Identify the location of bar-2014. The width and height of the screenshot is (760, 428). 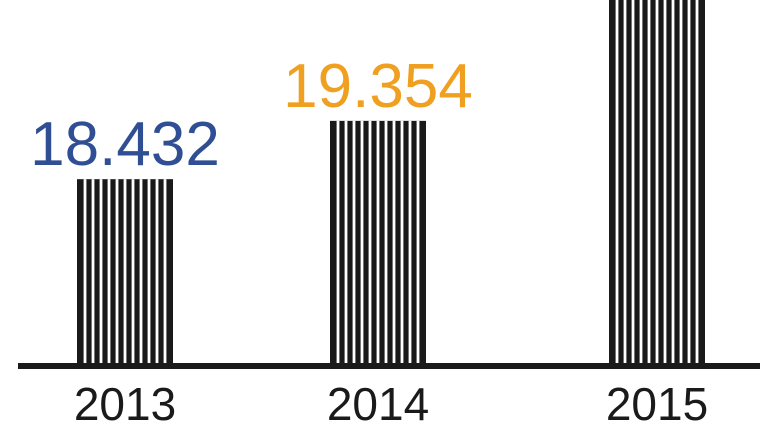
(378, 243).